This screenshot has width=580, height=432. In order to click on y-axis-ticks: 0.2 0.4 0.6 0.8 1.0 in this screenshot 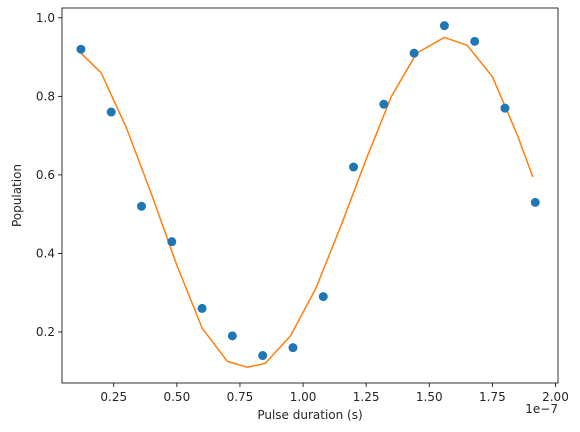, I will do `click(49, 175)`.